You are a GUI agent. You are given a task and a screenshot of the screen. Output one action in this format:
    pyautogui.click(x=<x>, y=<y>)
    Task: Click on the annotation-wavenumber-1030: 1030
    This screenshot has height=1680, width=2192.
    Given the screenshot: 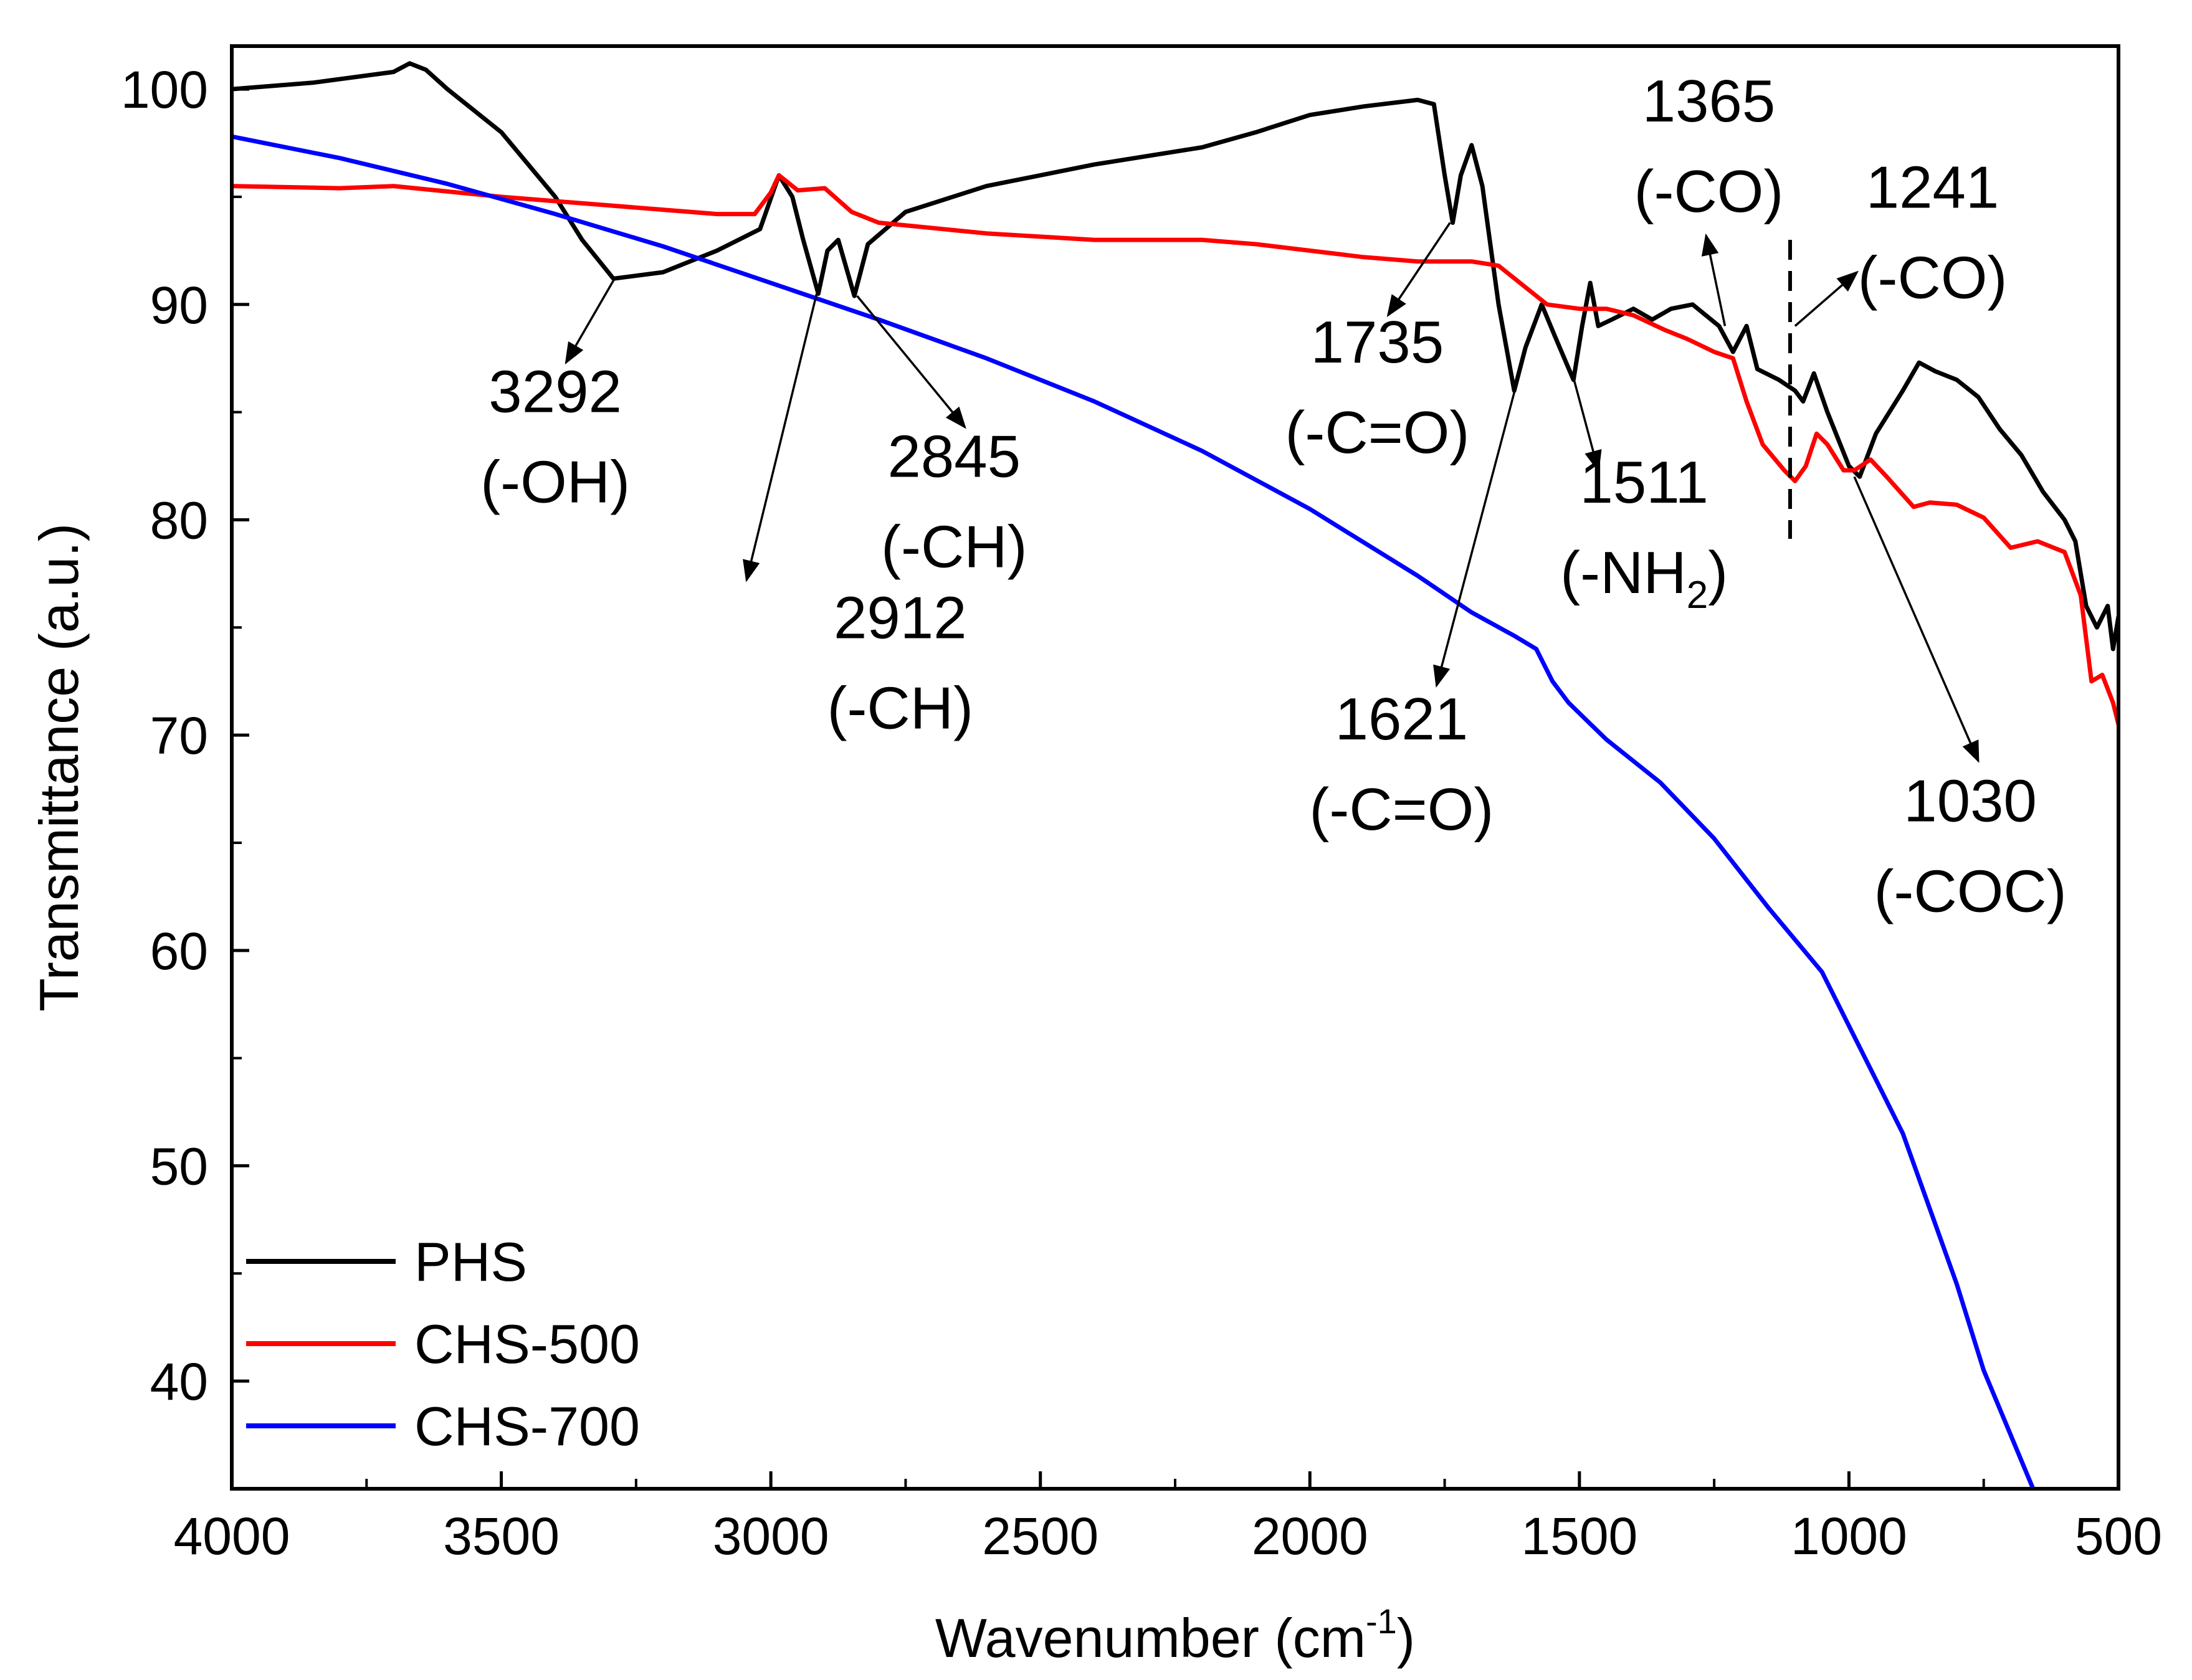 What is the action you would take?
    pyautogui.click(x=1970, y=800)
    